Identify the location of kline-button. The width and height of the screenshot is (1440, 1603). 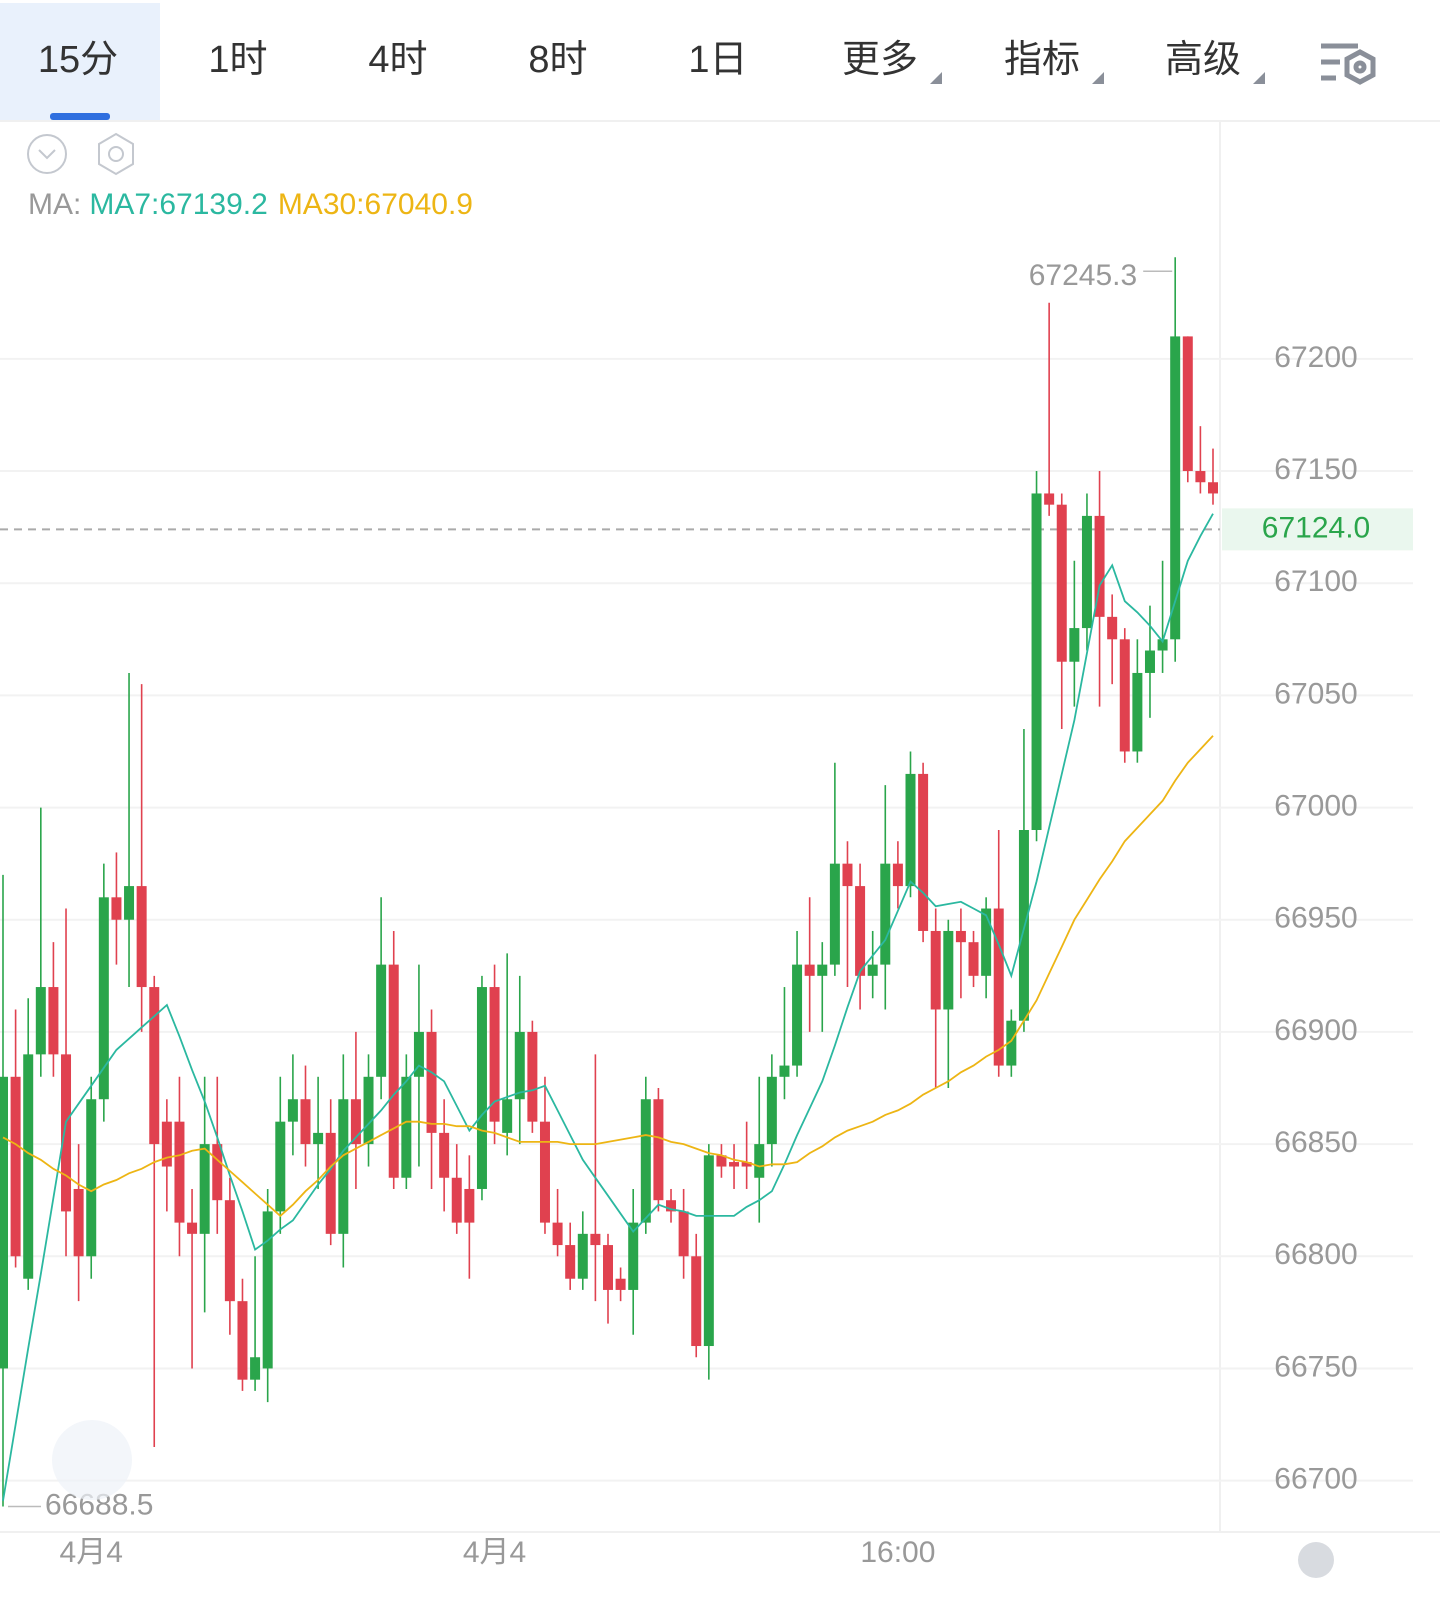
(1316, 1560).